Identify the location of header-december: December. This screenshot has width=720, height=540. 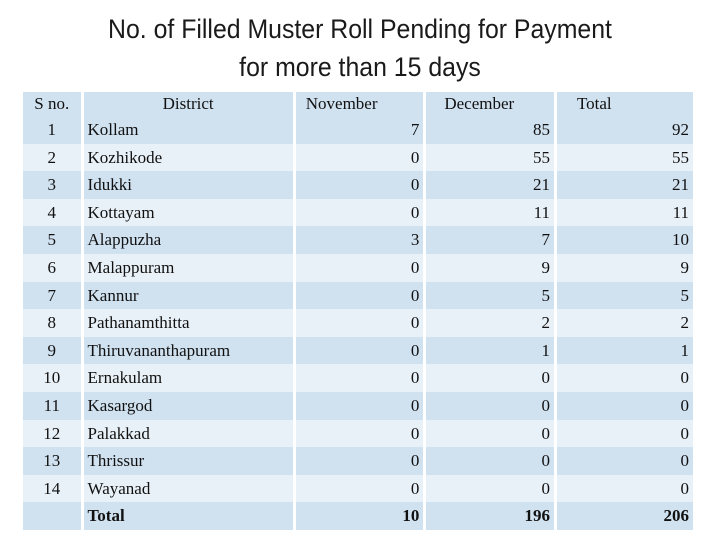
(490, 104).